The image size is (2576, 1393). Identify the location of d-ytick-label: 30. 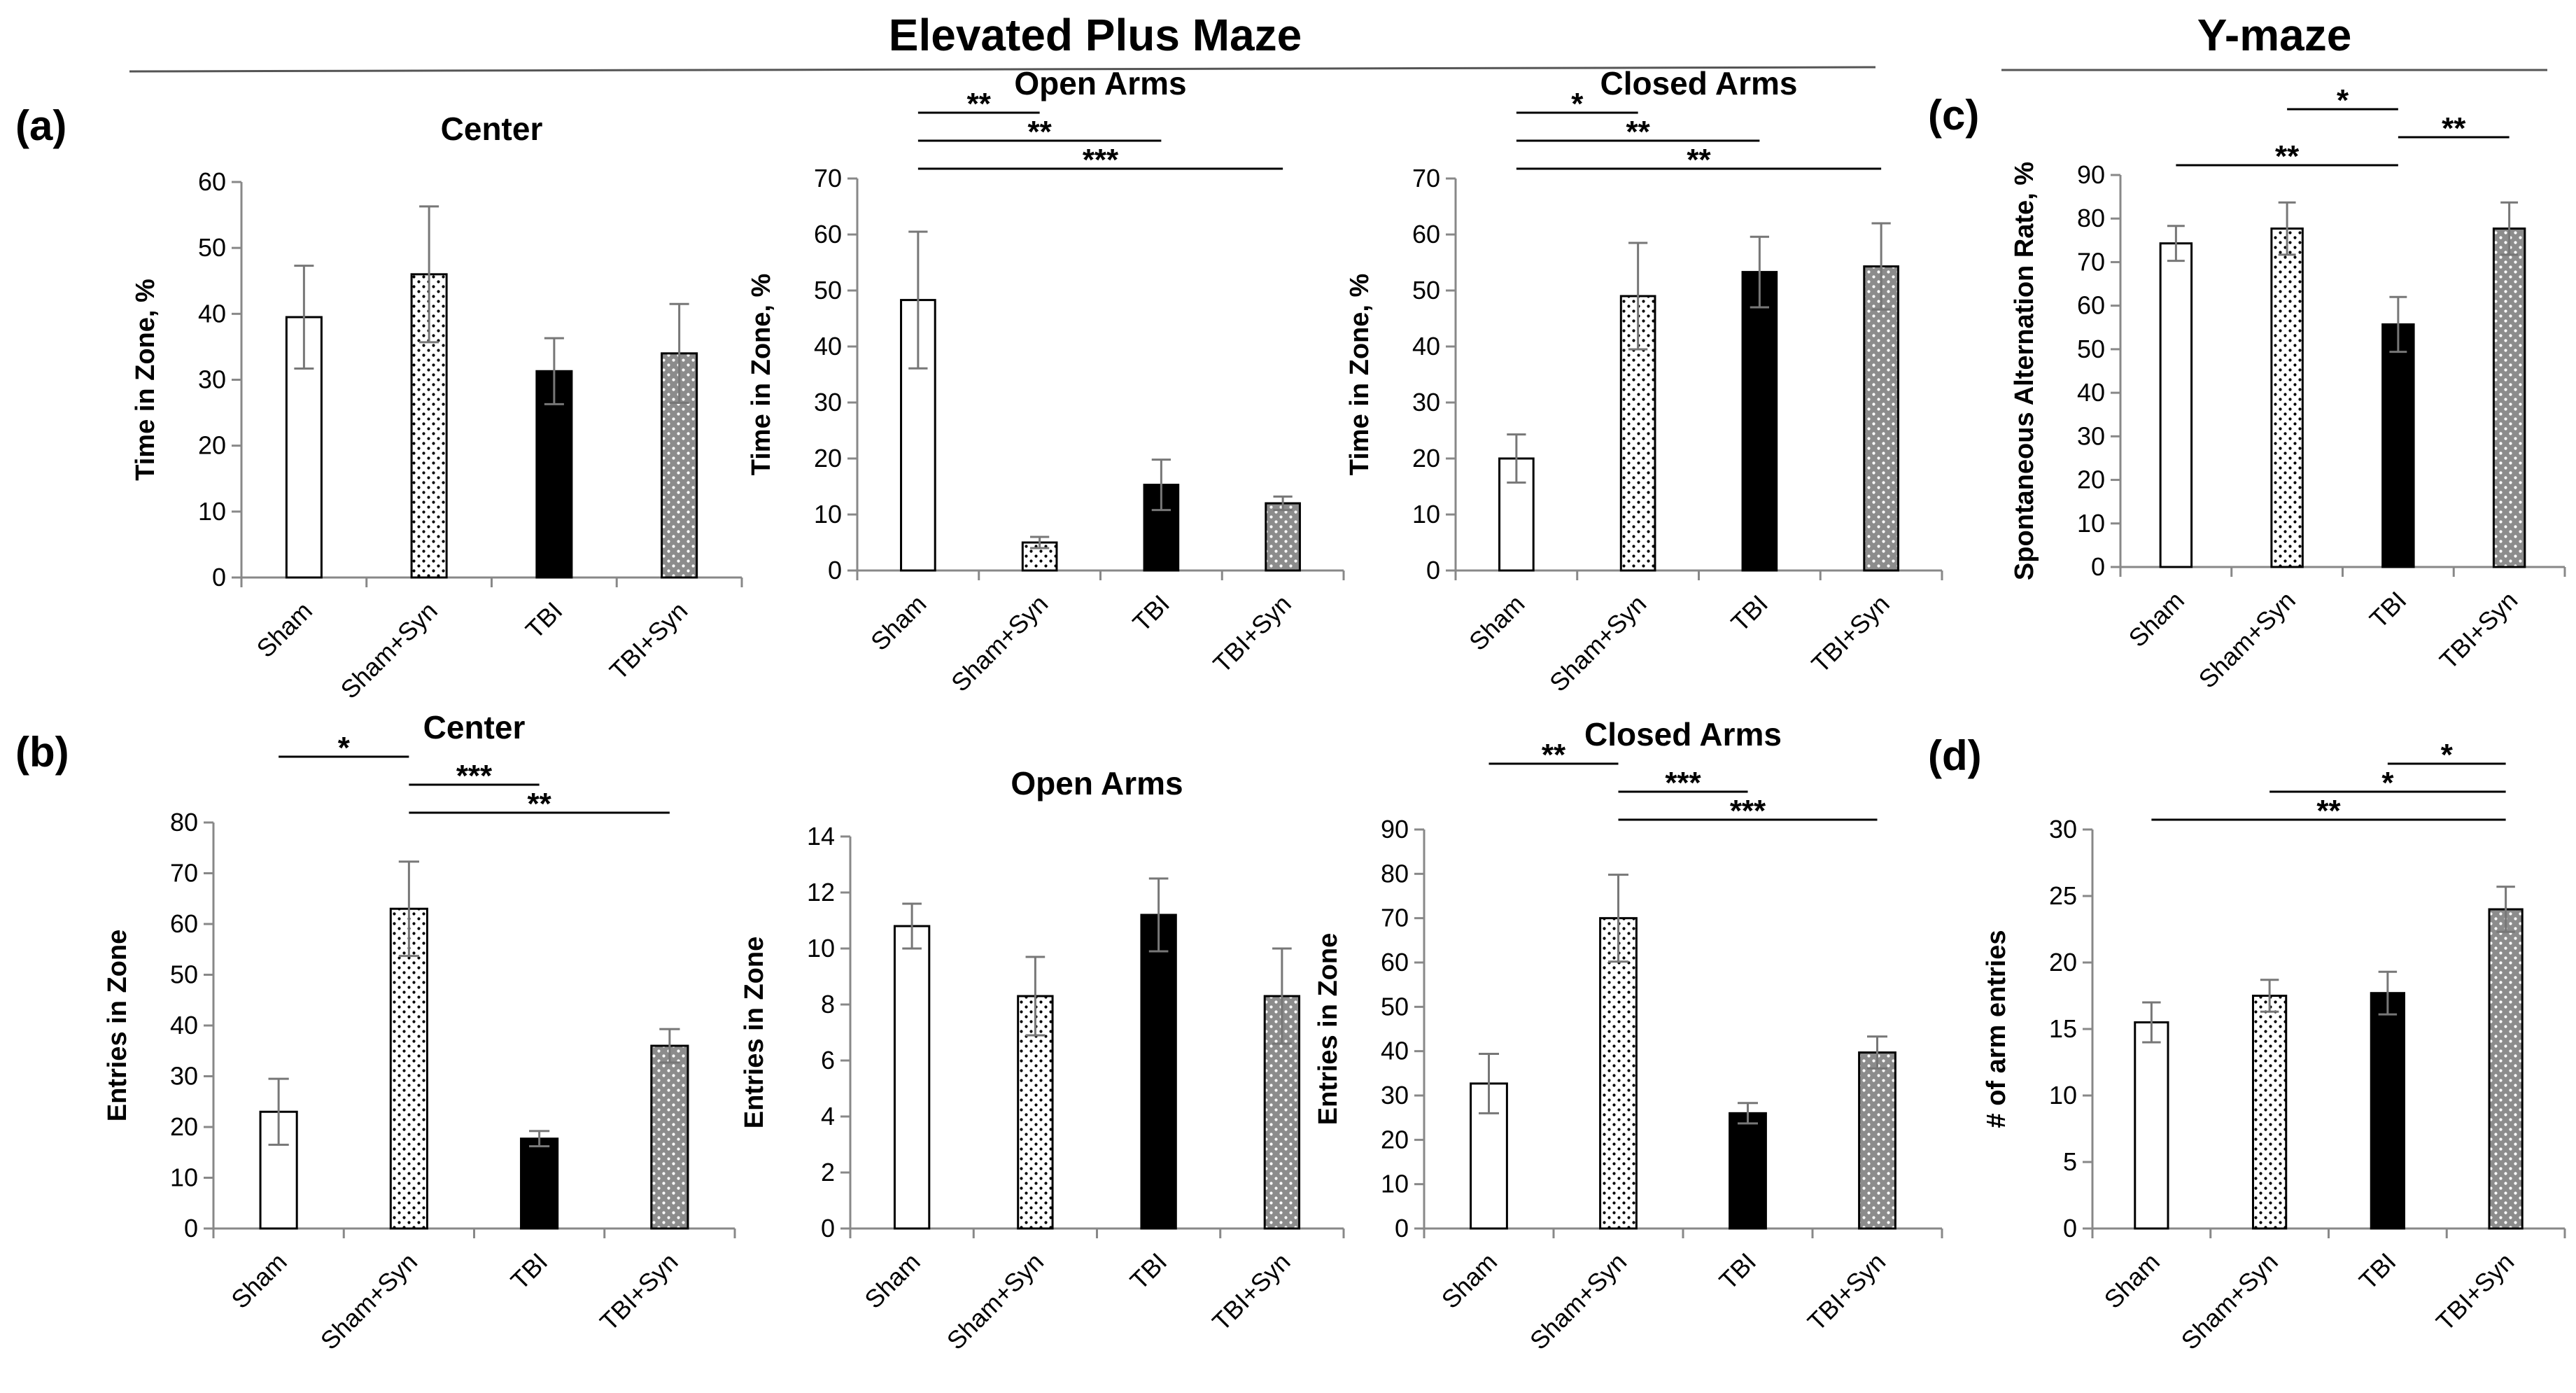
(2063, 829).